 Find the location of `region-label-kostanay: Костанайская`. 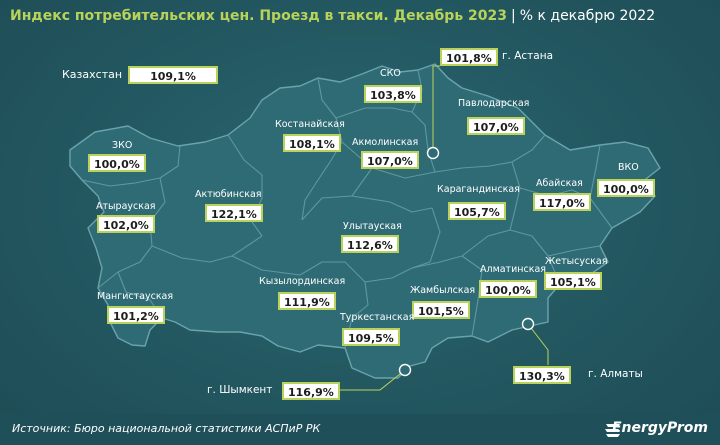

region-label-kostanay: Костанайская is located at coordinates (310, 124).